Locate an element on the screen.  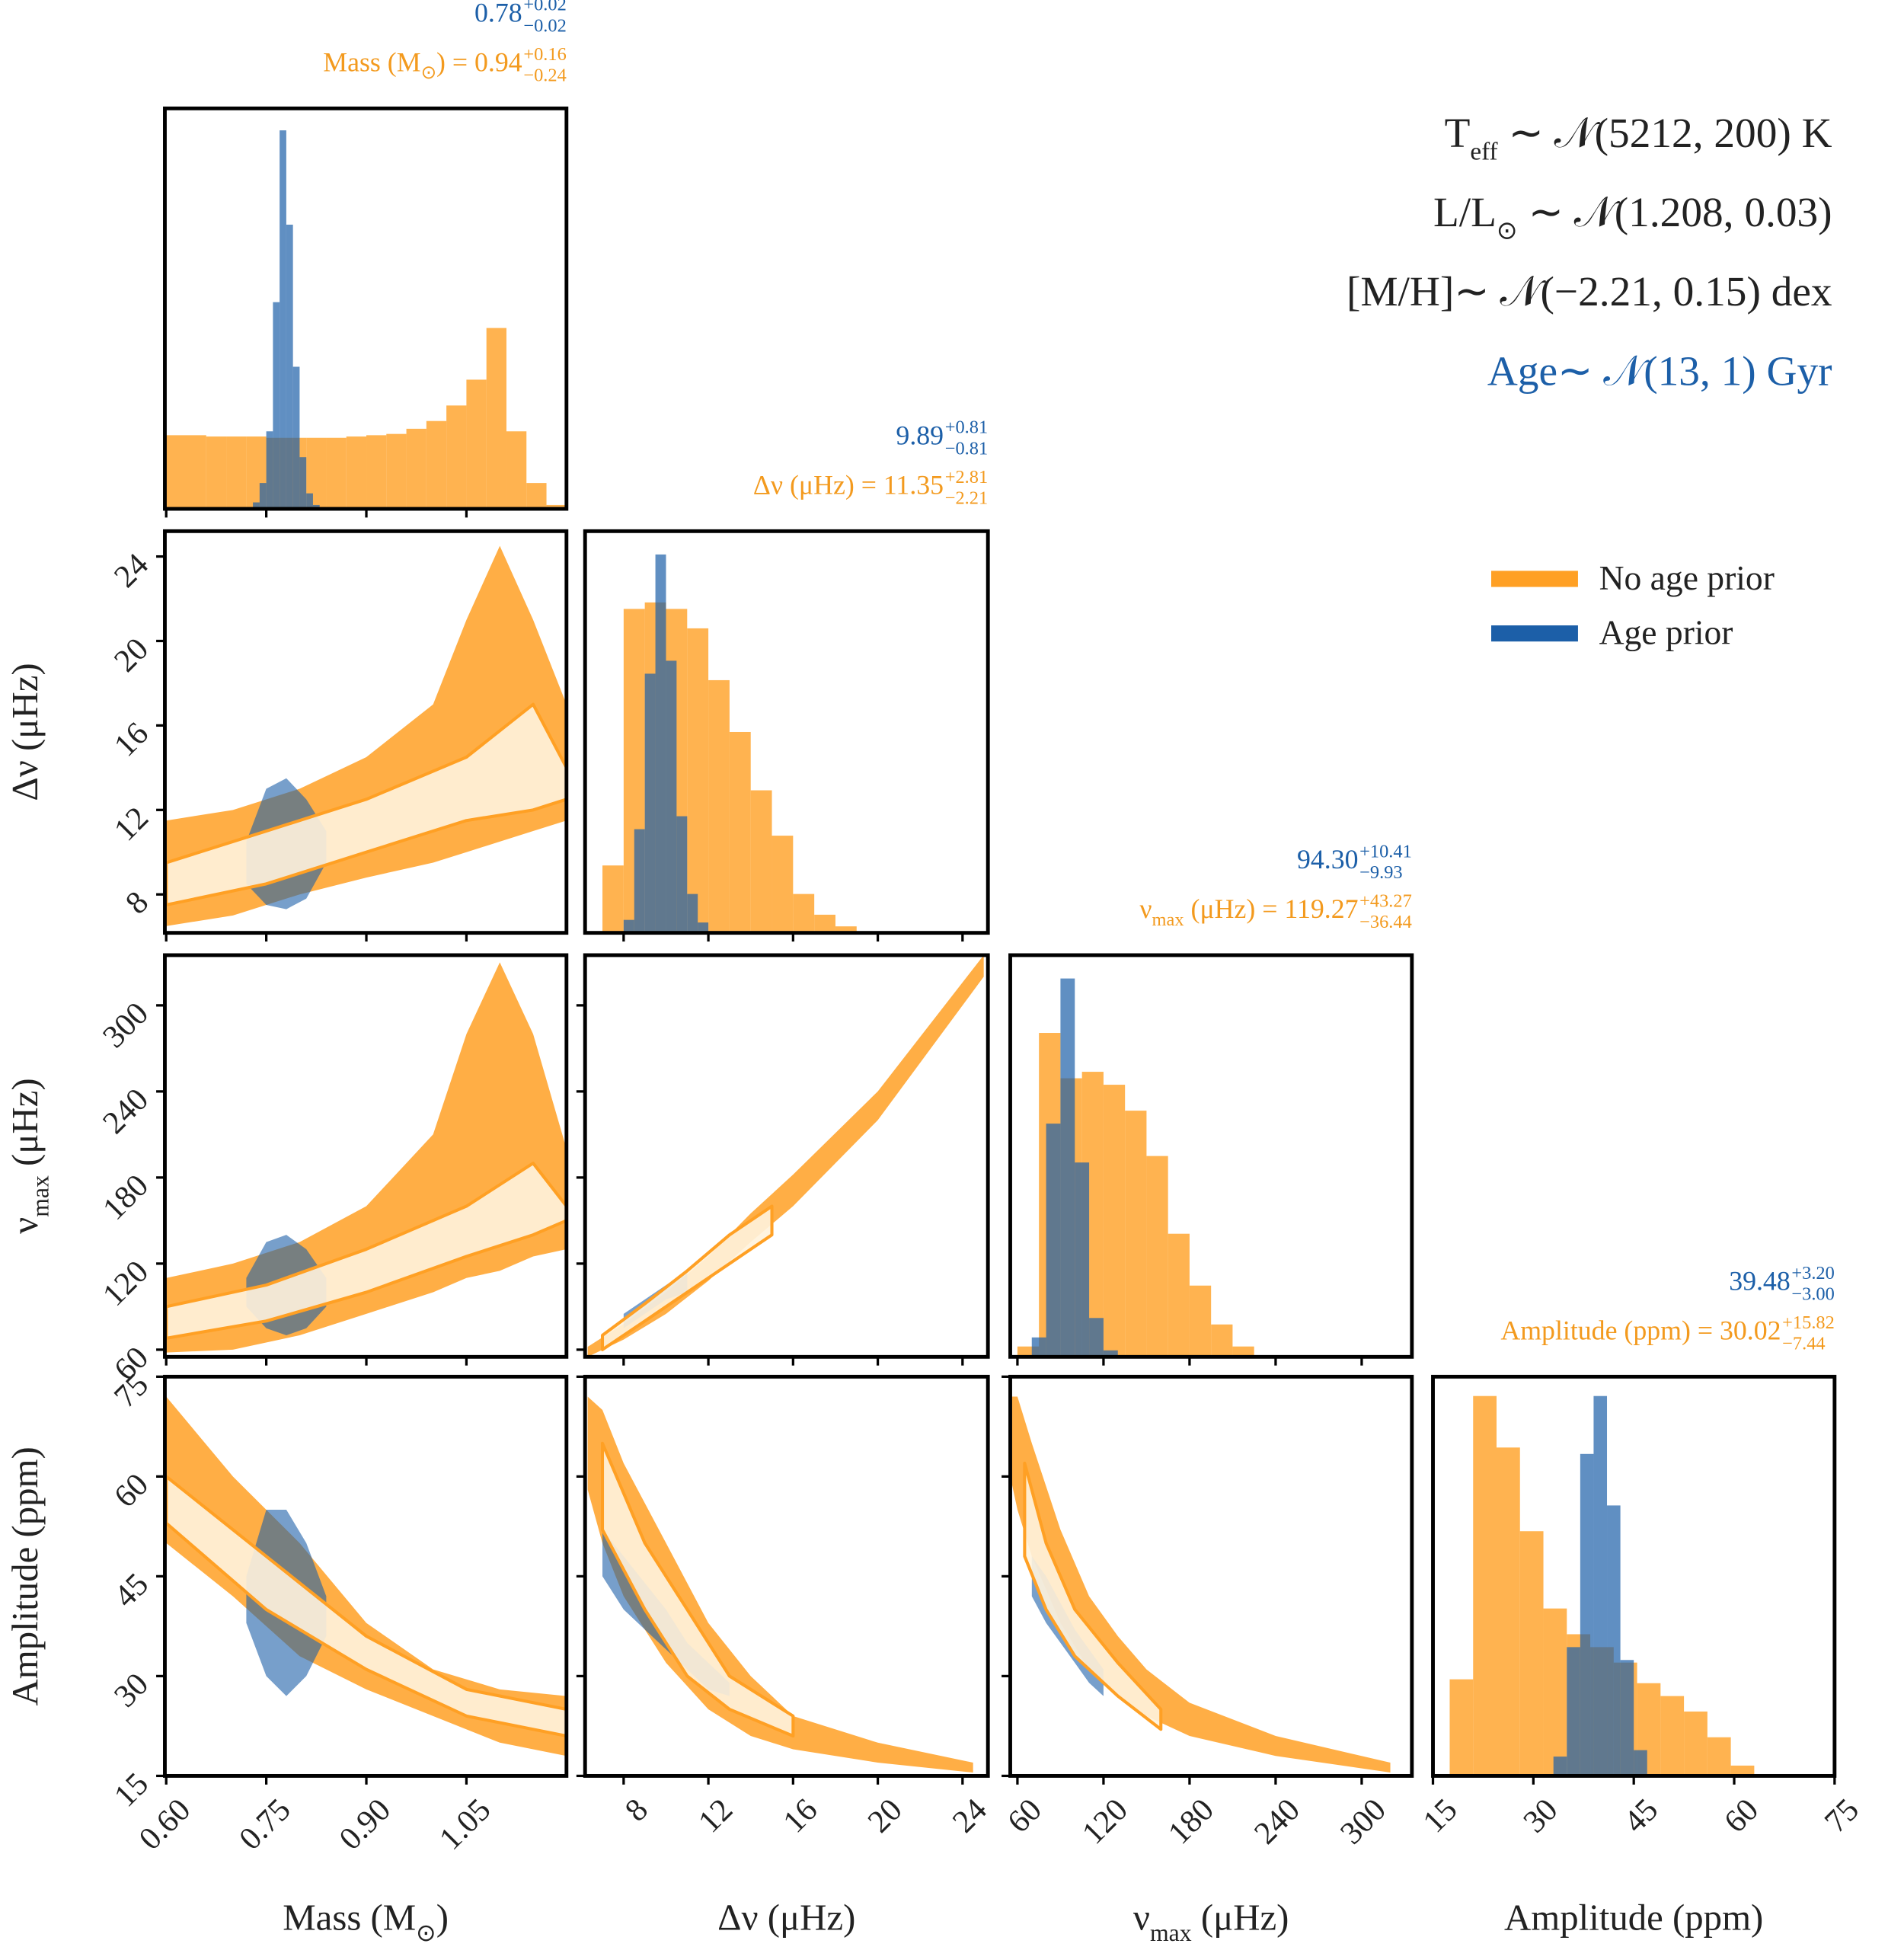
x-tick-label: 12 is located at coordinates (716, 1816).